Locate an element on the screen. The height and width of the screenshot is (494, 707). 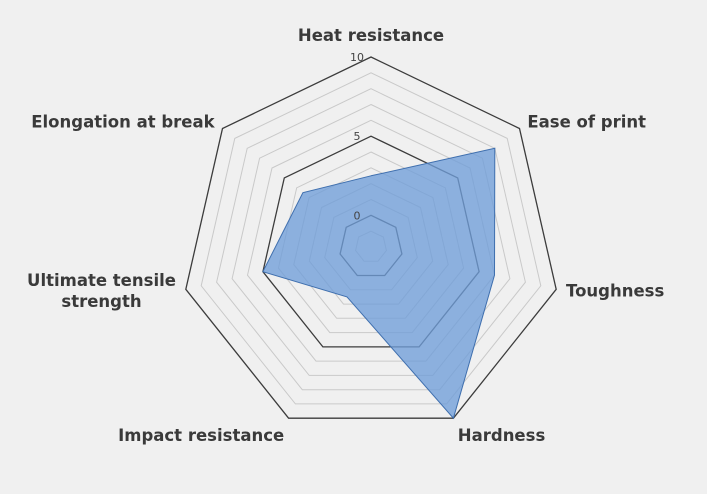
axis-label-line: Impact resistance is located at coordinates (201, 435).